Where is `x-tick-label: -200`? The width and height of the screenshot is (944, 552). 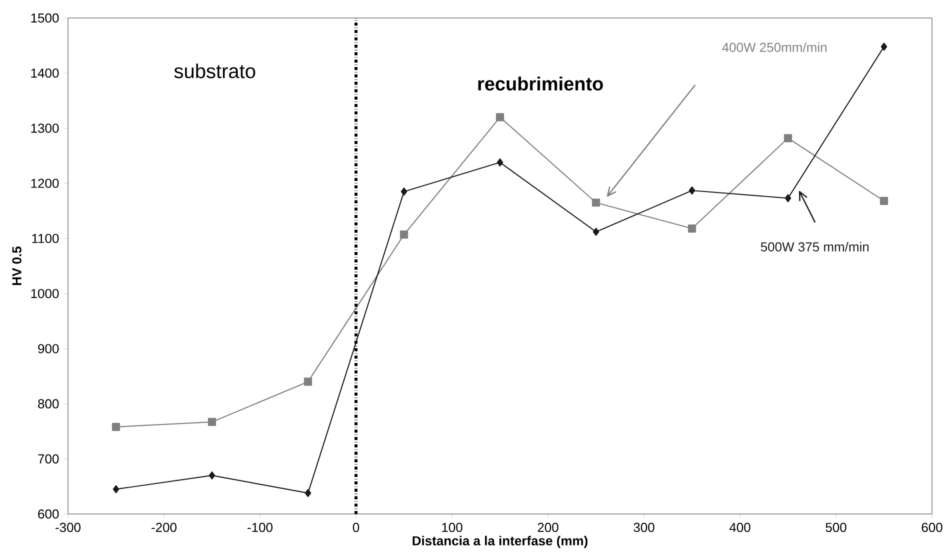
x-tick-label: -200 is located at coordinates (164, 527).